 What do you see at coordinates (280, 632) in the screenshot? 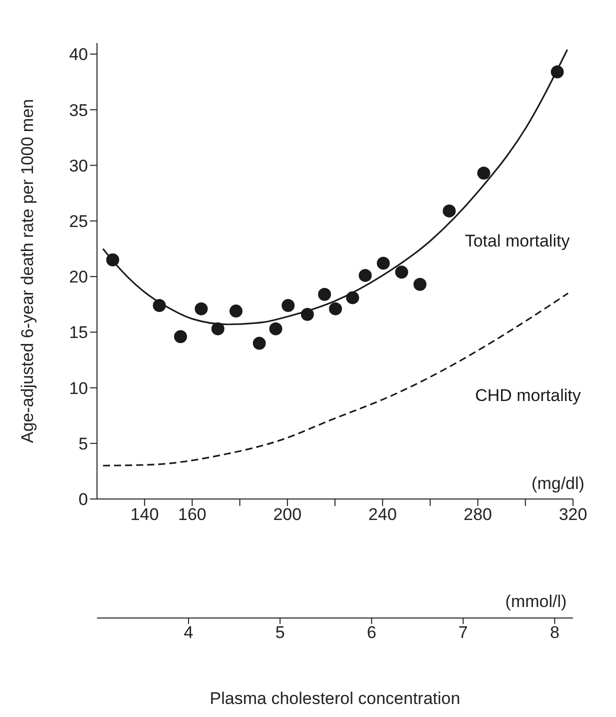
I see `x2-tick-label: 5` at bounding box center [280, 632].